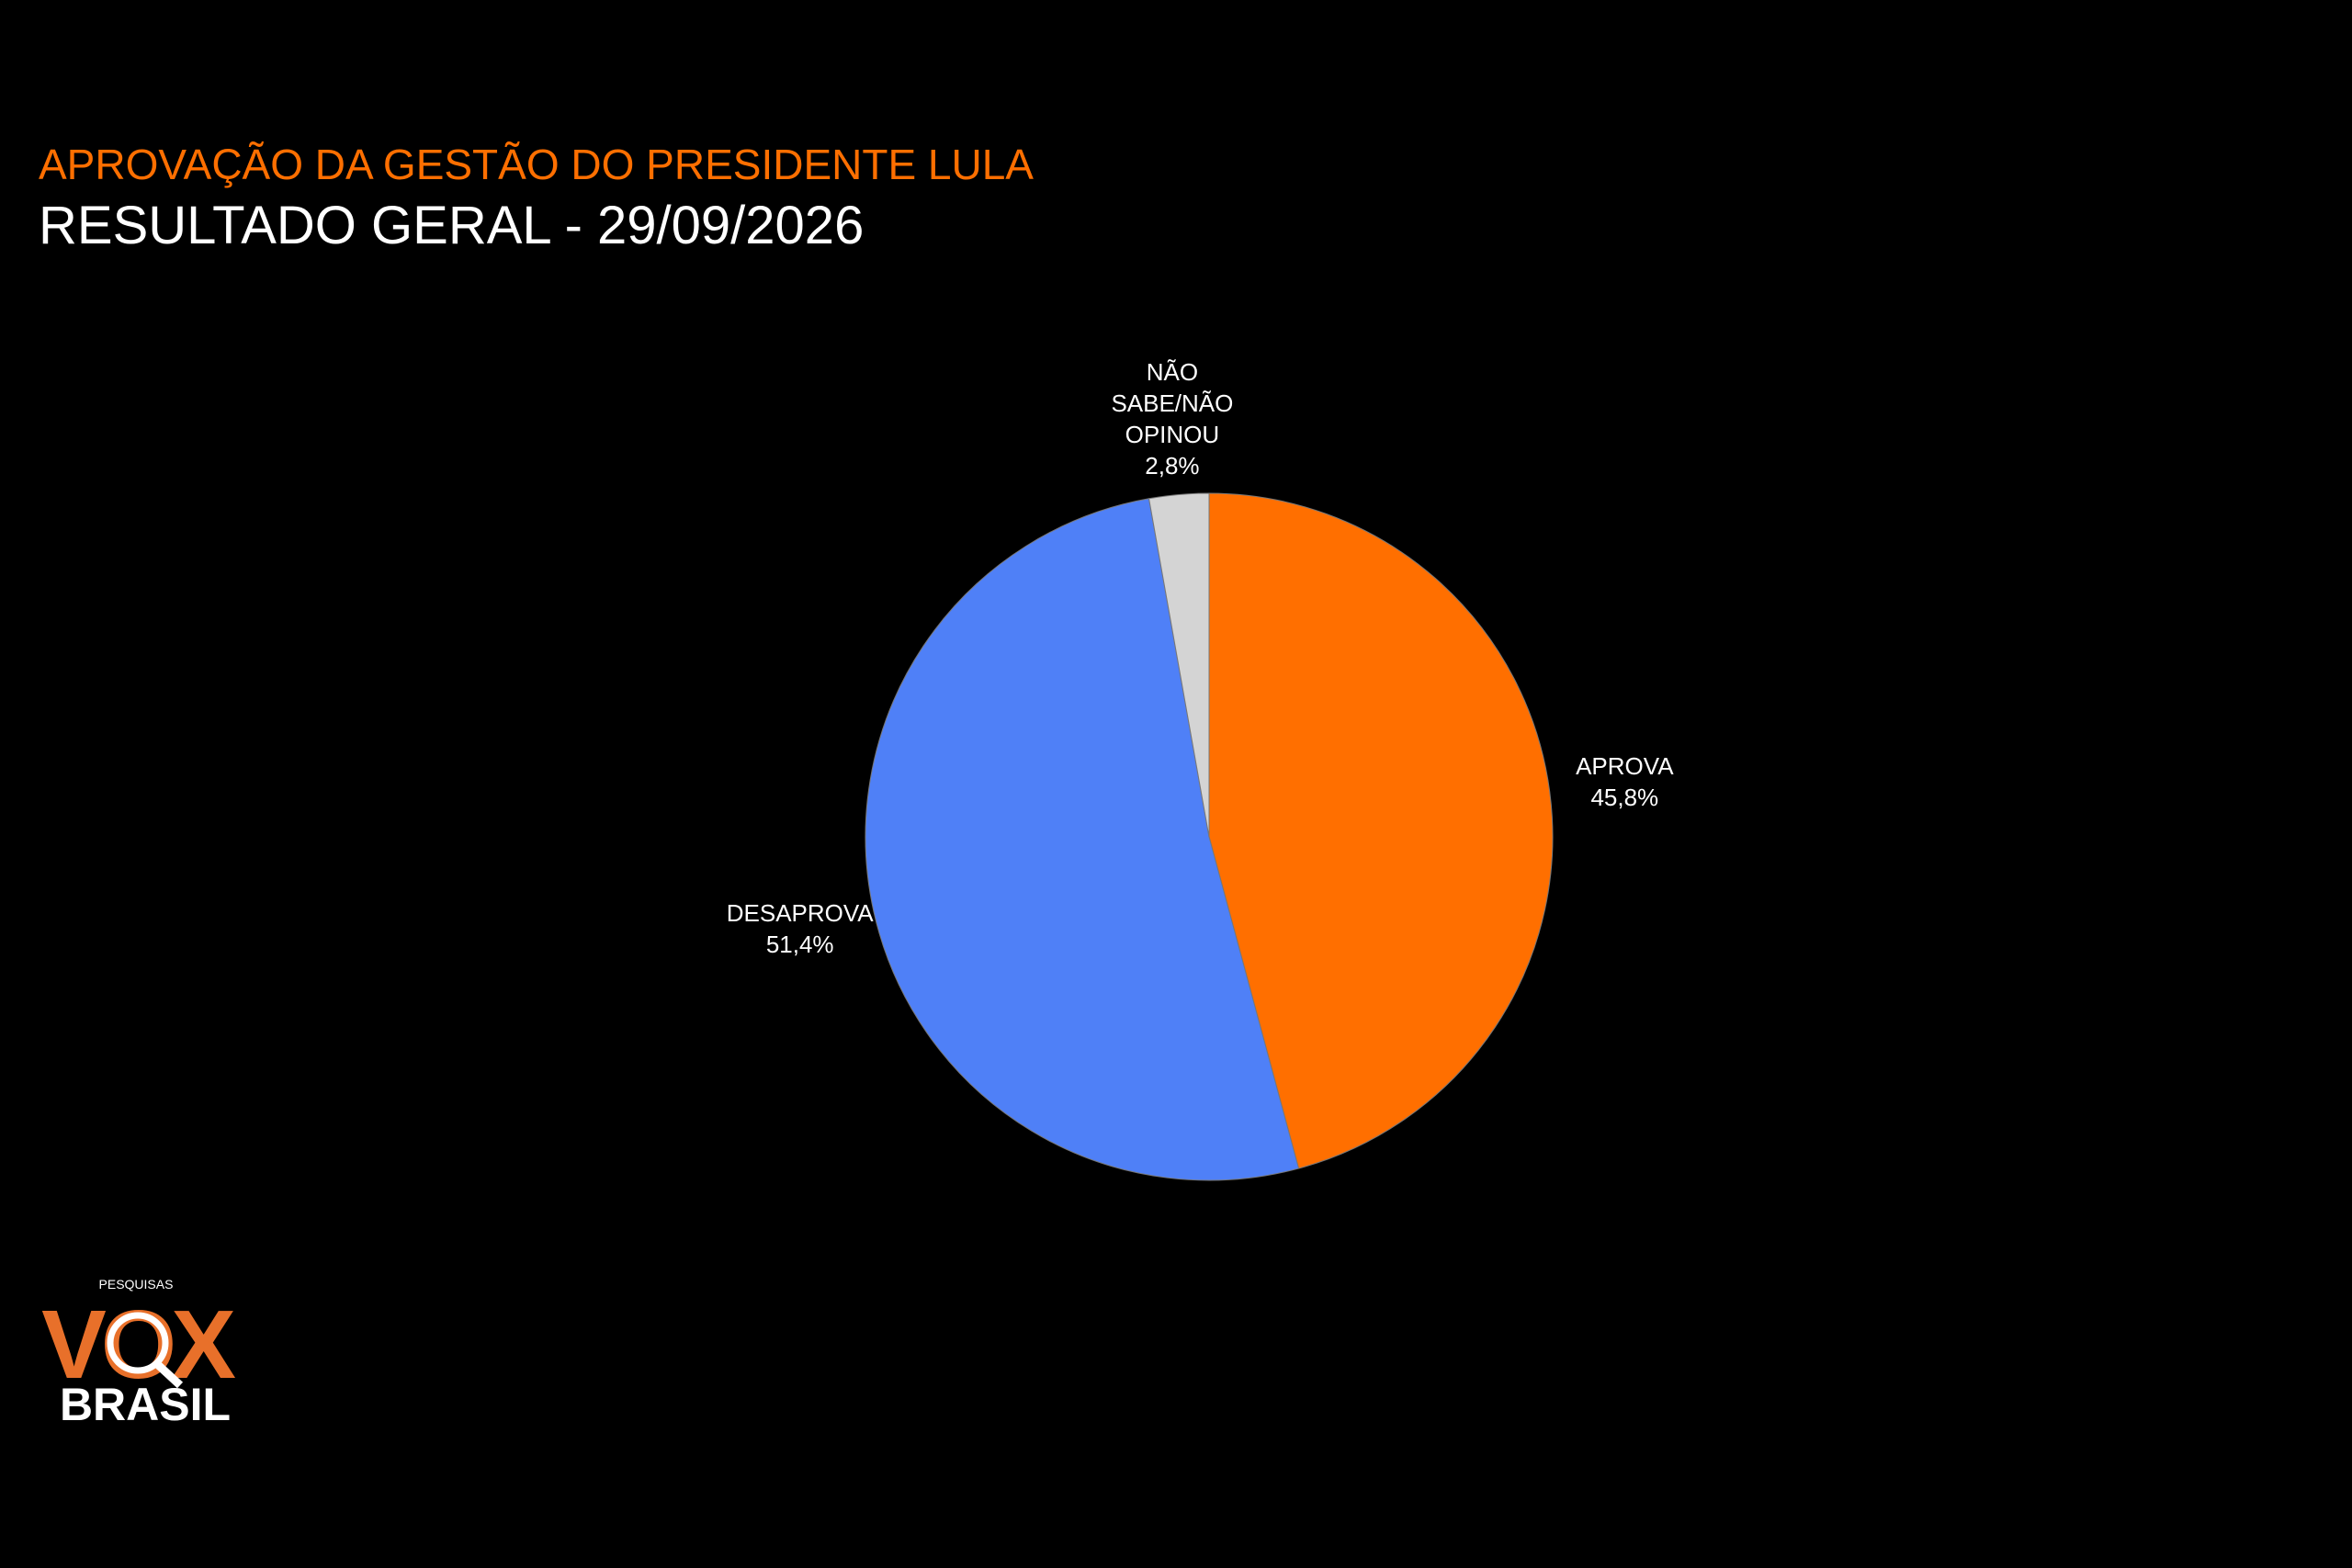 The image size is (2352, 1568). Describe the element at coordinates (1624, 797) in the screenshot. I see `value-label: 45,8%` at that location.